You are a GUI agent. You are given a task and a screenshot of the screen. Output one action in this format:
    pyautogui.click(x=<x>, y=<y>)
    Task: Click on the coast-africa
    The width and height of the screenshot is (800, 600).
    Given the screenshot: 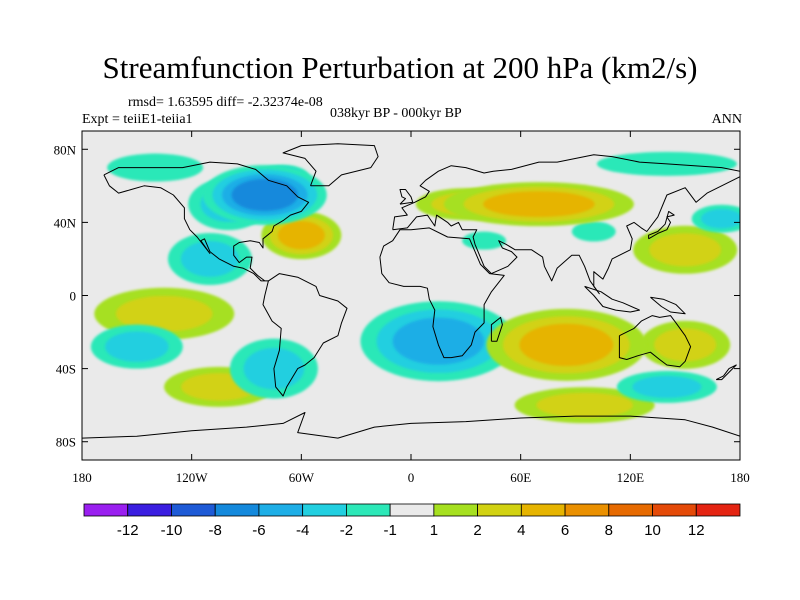 What is the action you would take?
    pyautogui.click(x=442, y=293)
    